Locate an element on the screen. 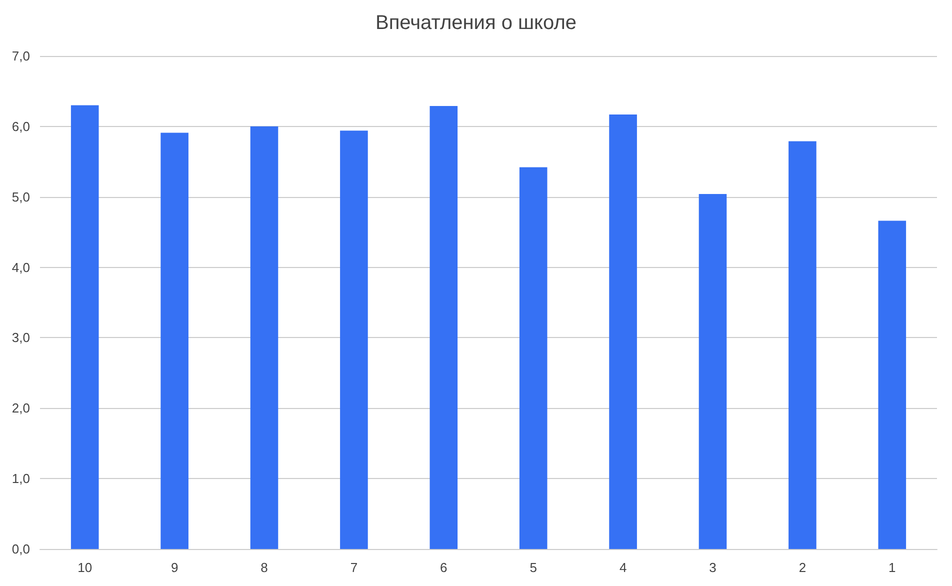  x-tick-label: 3 is located at coordinates (712, 567).